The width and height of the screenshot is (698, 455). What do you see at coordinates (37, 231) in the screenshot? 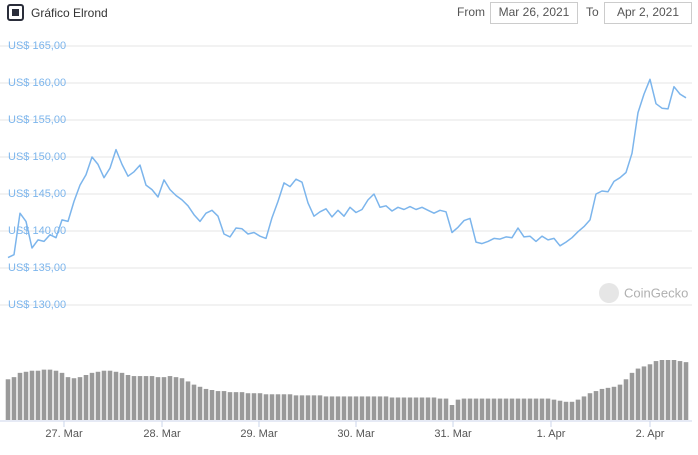
I see `y-tick-label: US$ 140,00` at bounding box center [37, 231].